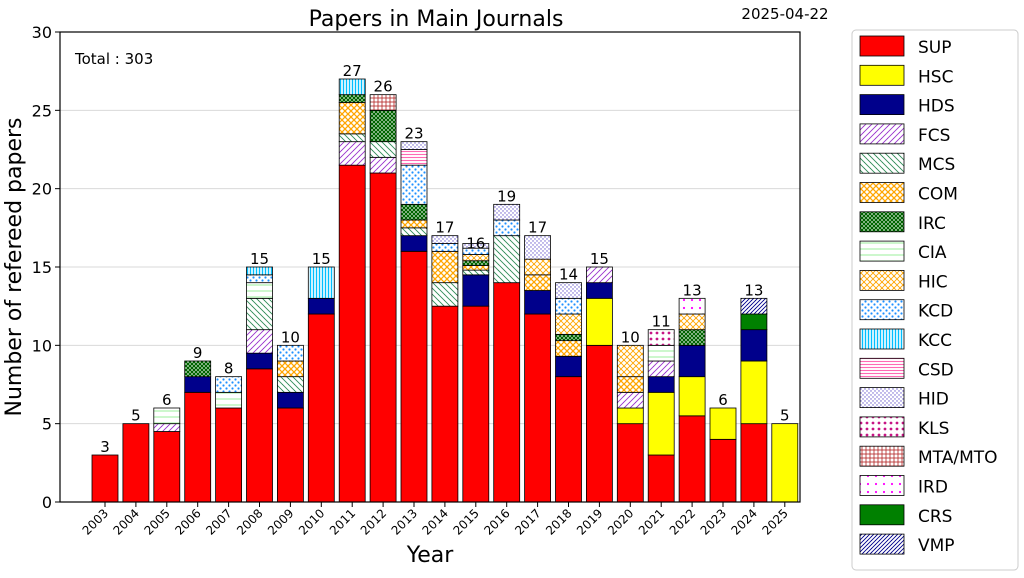  What do you see at coordinates (938, 195) in the screenshot?
I see `legend-label-com: COM` at bounding box center [938, 195].